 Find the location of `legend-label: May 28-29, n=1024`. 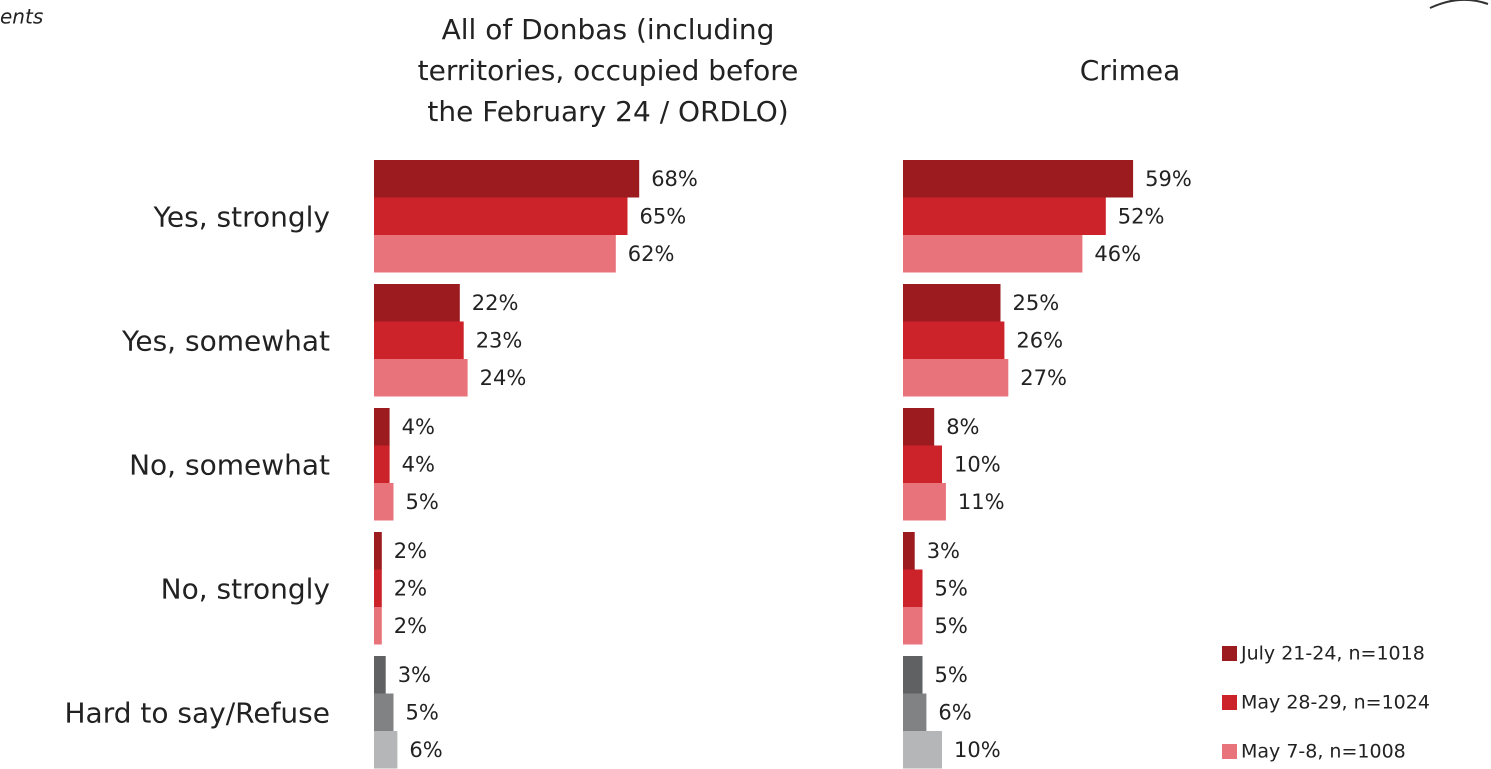

legend-label: May 28-29, n=1024 is located at coordinates (1335, 703).